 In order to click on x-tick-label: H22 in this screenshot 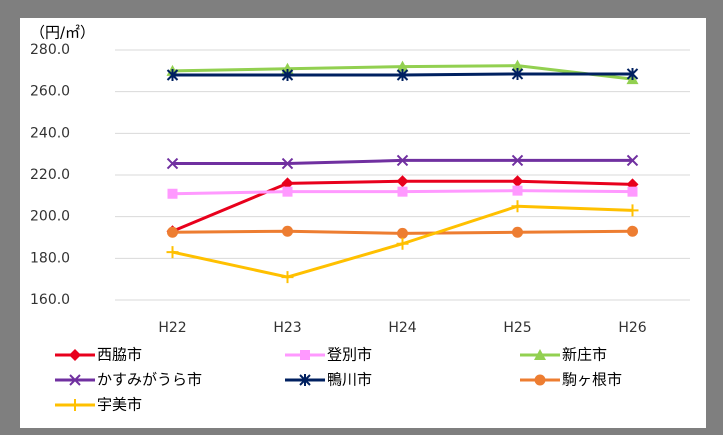, I will do `click(172, 328)`.